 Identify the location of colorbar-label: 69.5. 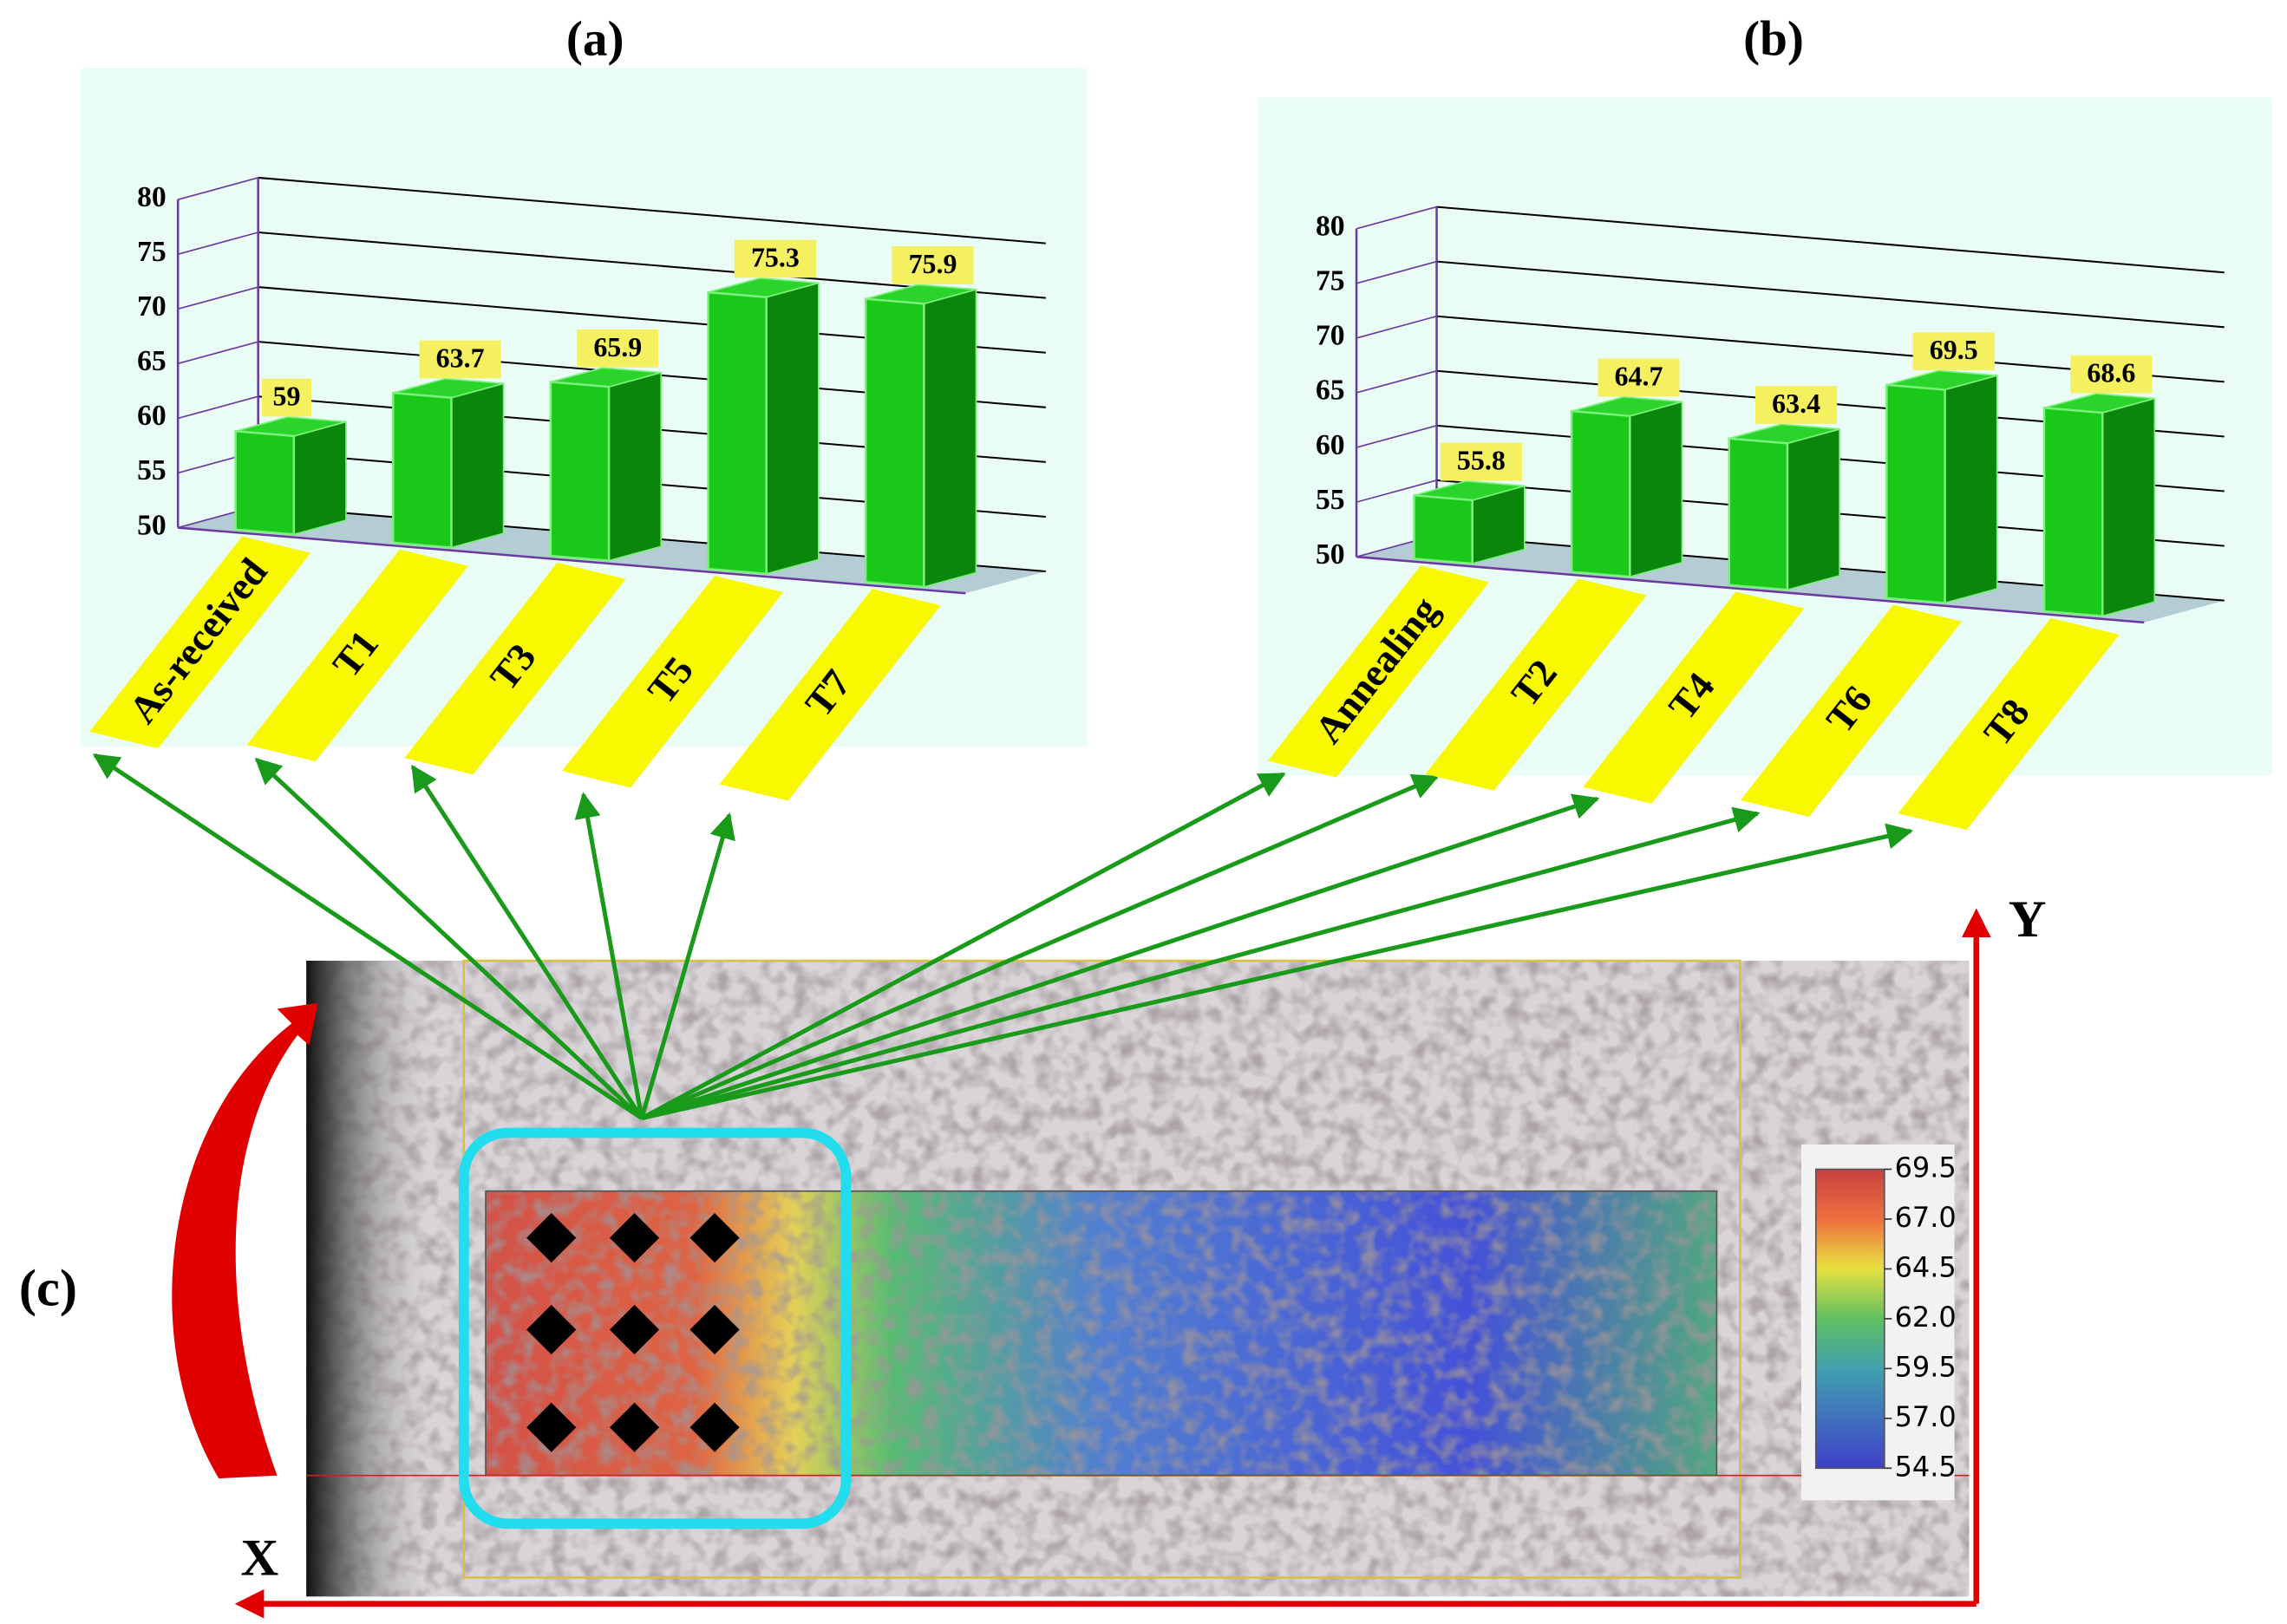
(1926, 1167).